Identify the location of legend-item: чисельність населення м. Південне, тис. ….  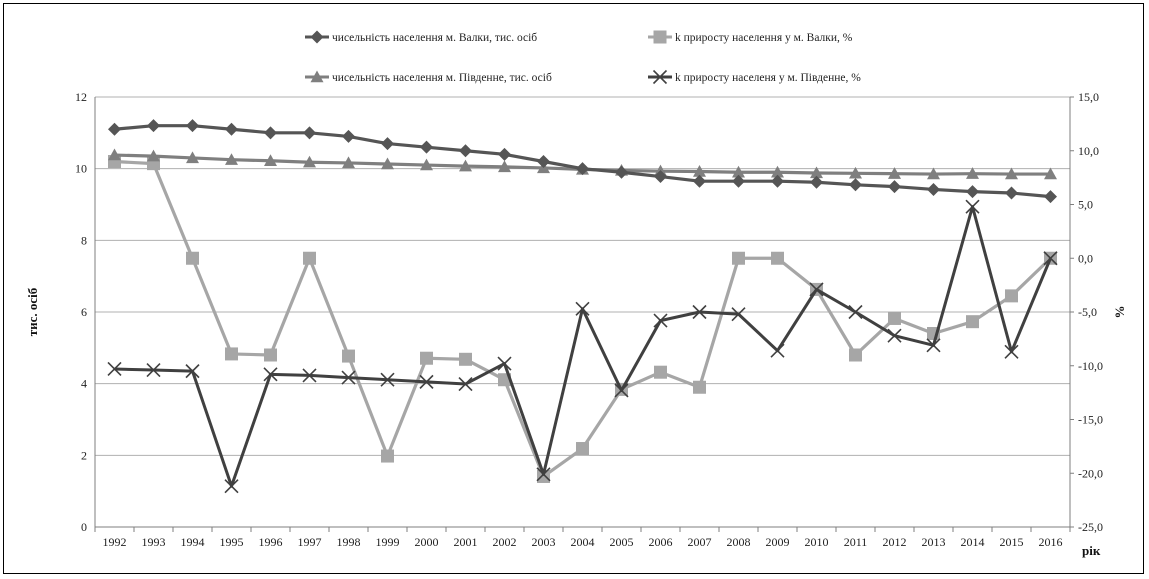
(428, 77).